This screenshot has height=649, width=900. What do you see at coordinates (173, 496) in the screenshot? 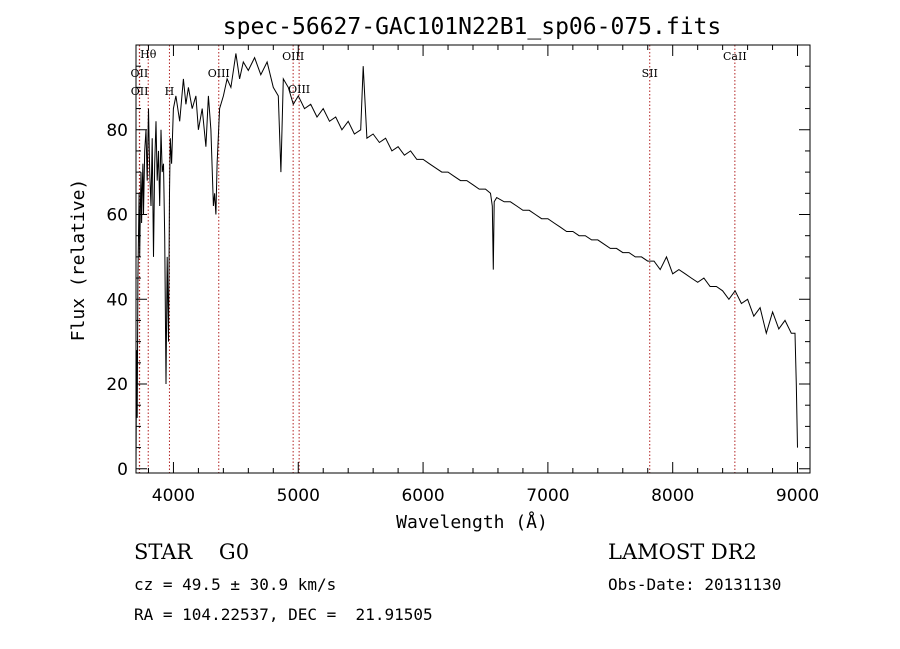
I see `x-tick-label: 4000` at bounding box center [173, 496].